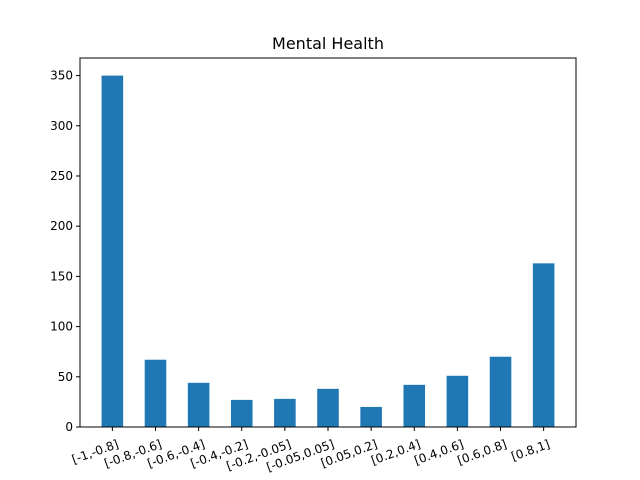 The width and height of the screenshot is (640, 480). Describe the element at coordinates (482, 452) in the screenshot. I see `x-tick-label: [0.6,0.8]` at that location.